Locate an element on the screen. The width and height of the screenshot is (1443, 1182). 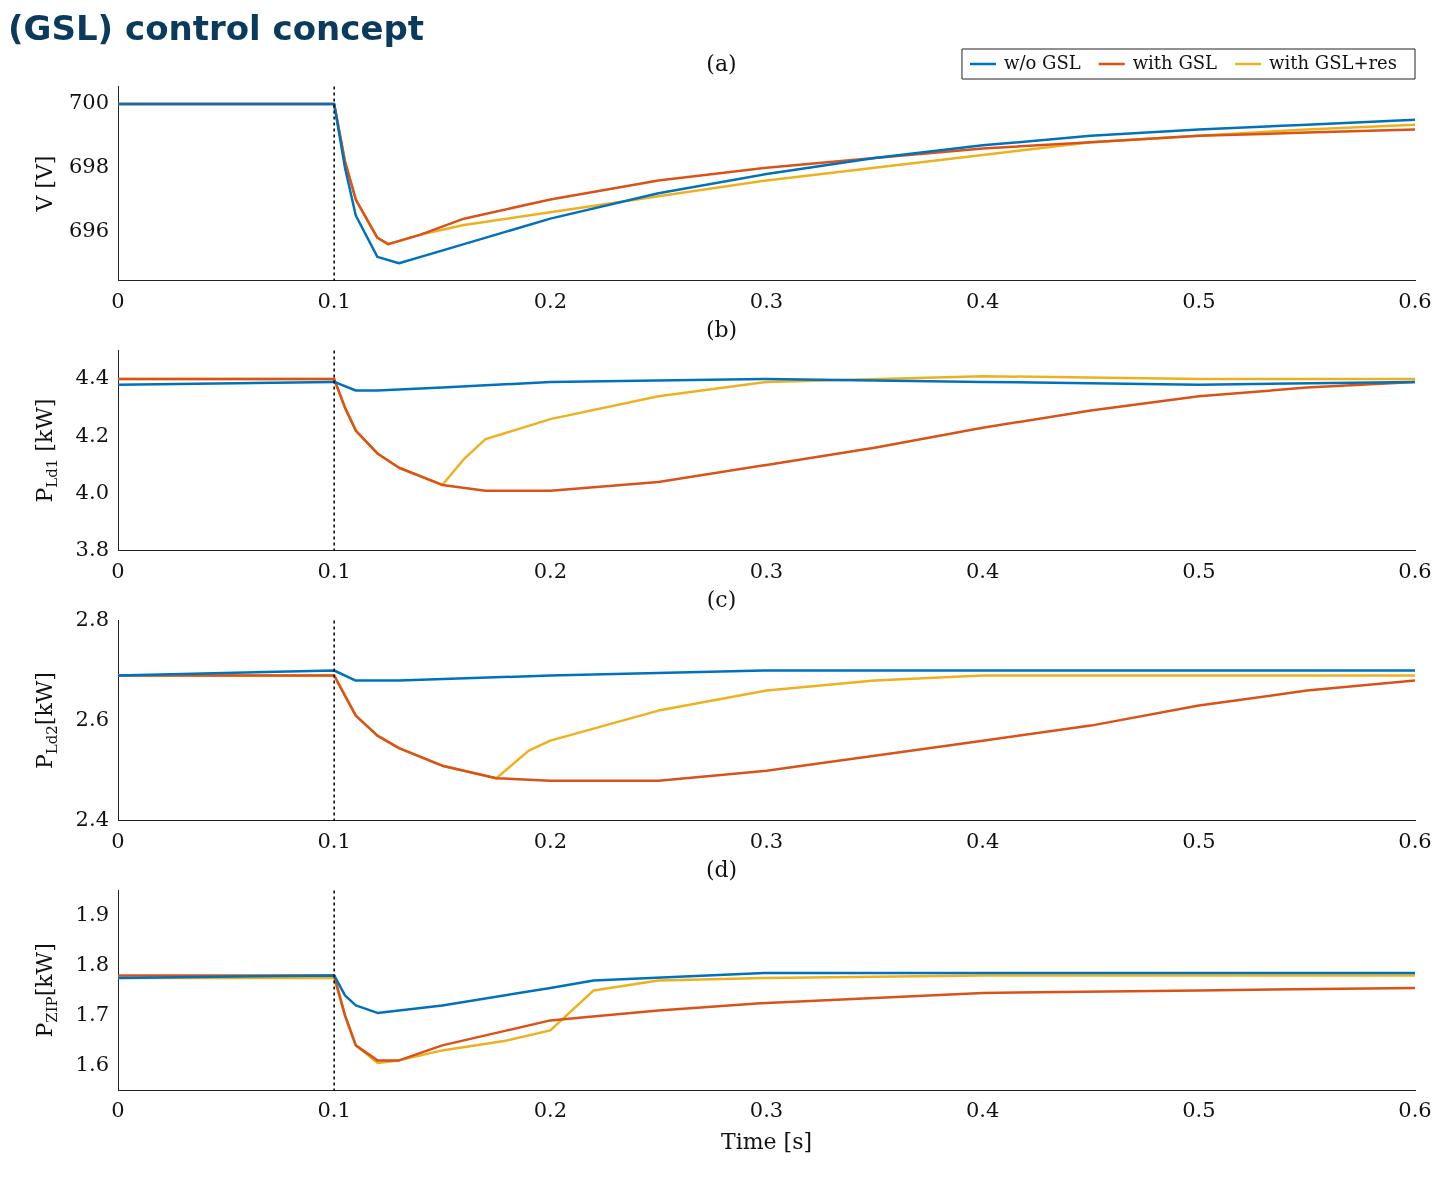
y-tick-label: 2.8 is located at coordinates (92, 618).